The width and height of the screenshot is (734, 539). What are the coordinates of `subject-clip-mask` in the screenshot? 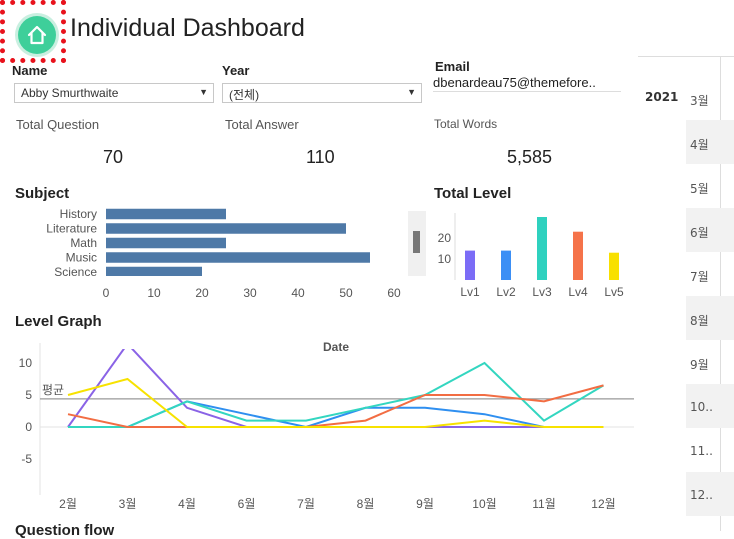 It's located at (200, 286).